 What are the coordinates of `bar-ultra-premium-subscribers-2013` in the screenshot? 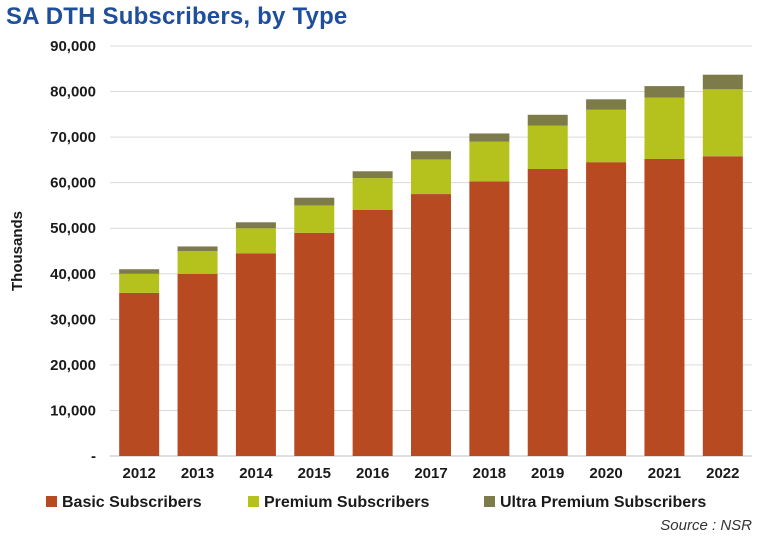 It's located at (197, 248).